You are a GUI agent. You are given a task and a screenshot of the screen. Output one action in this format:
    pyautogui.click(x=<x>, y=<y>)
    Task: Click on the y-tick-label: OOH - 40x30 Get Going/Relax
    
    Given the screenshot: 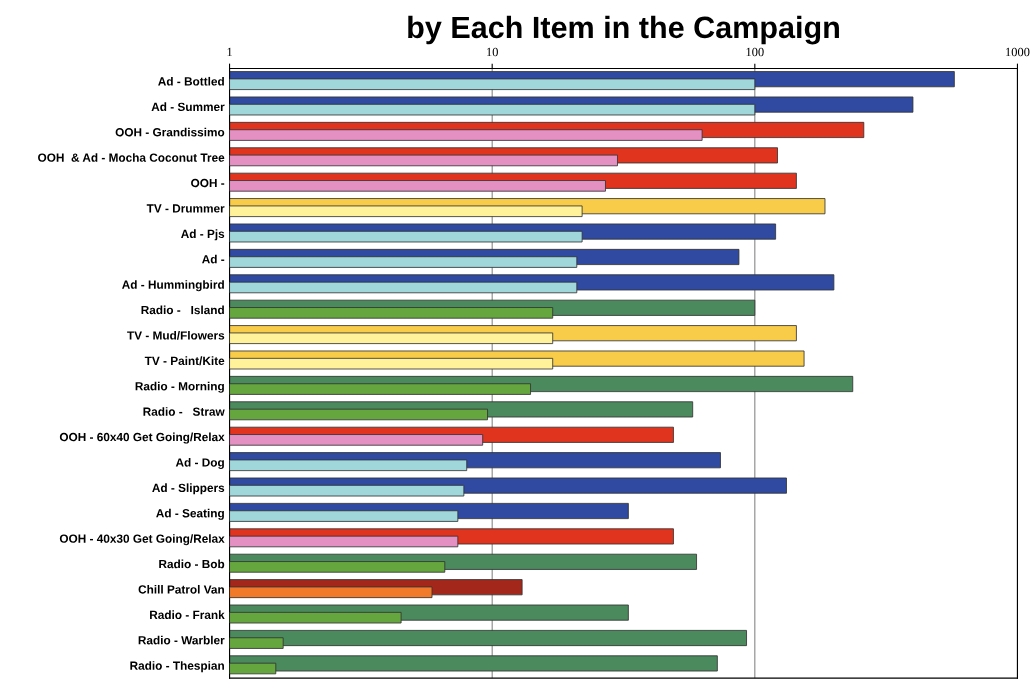 What is the action you would take?
    pyautogui.click(x=142, y=540)
    